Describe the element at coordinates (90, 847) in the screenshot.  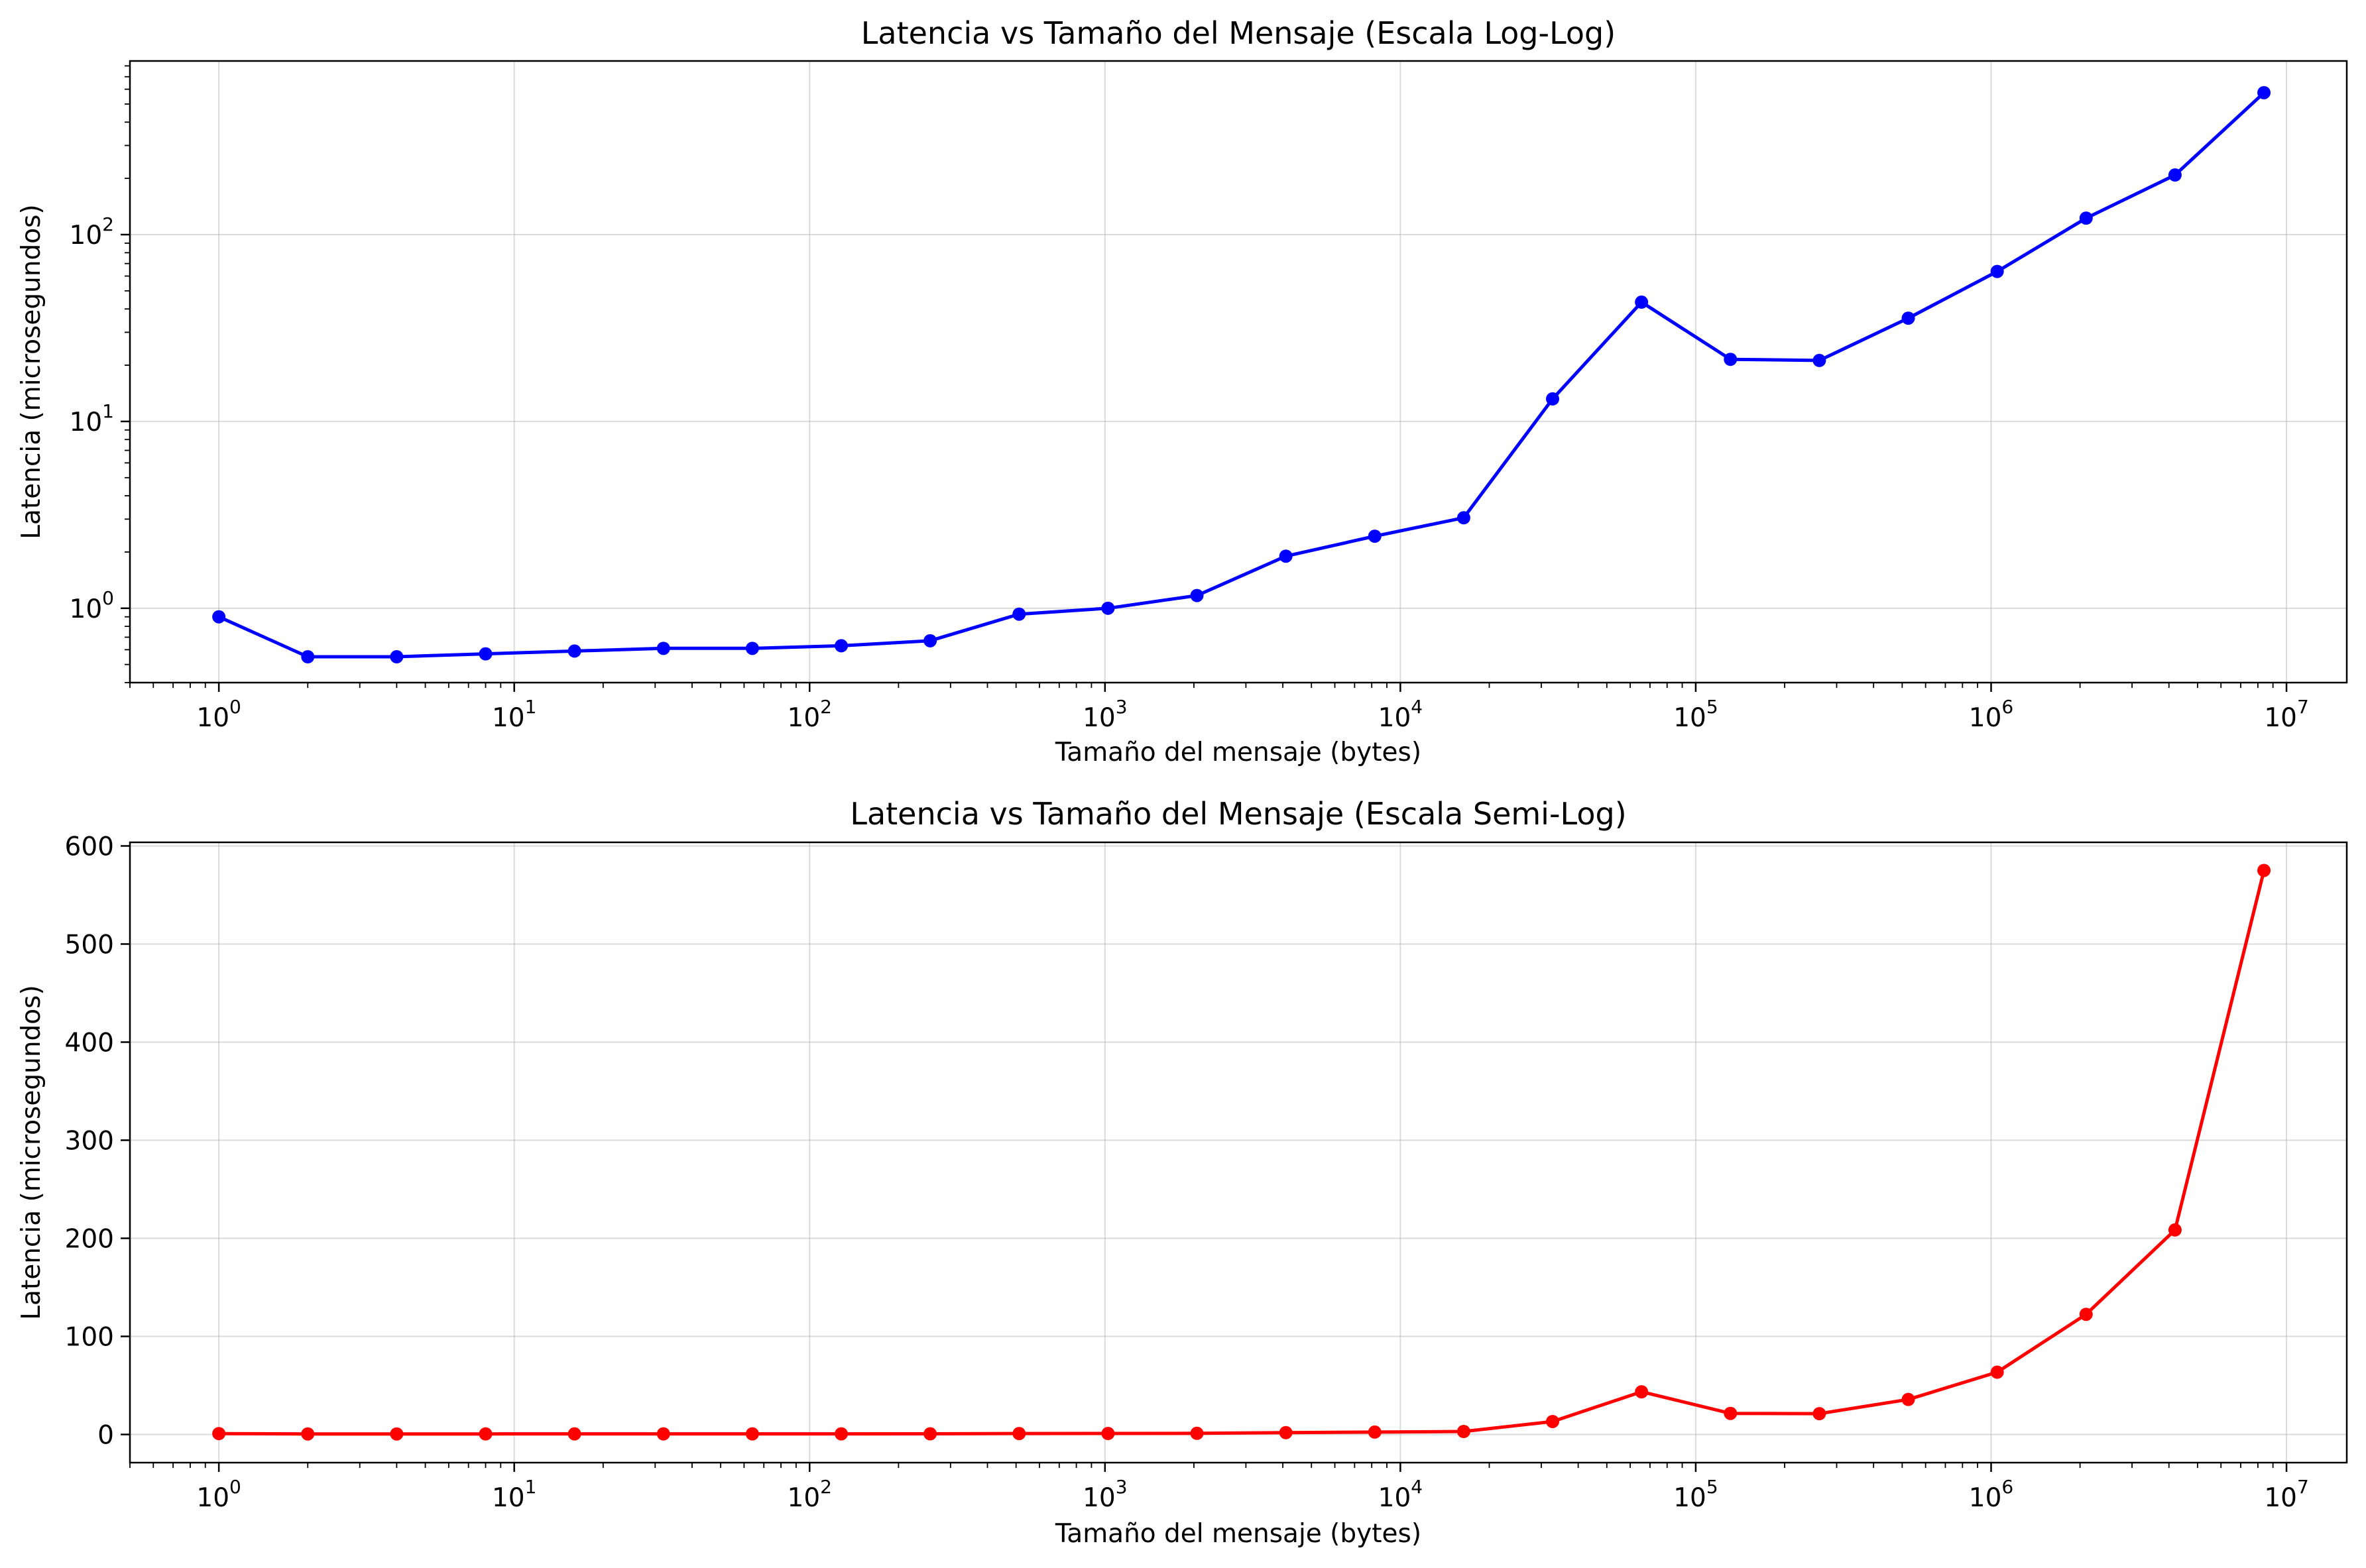
I see `y-tick-label: 600` at that location.